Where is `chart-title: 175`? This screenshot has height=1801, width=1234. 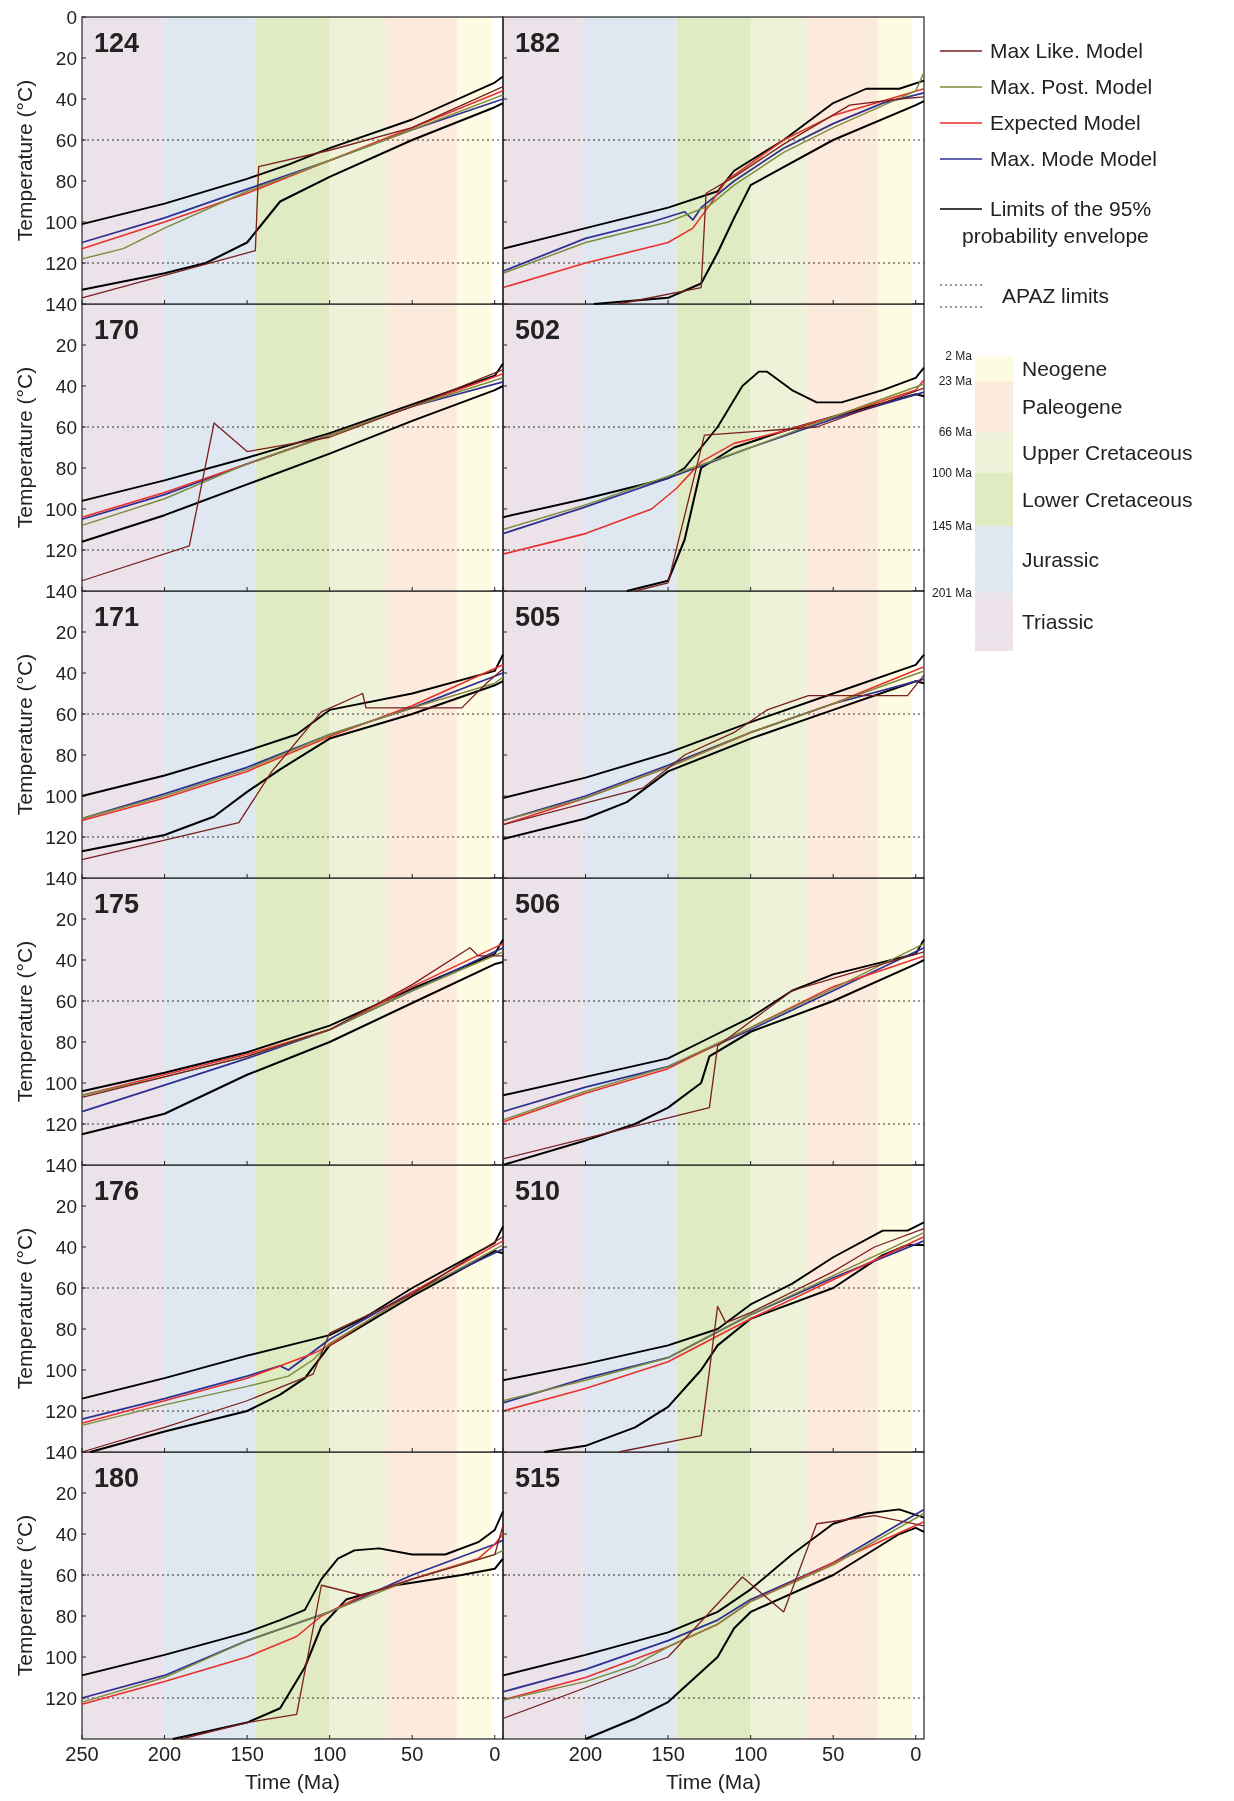 chart-title: 175 is located at coordinates (117, 904).